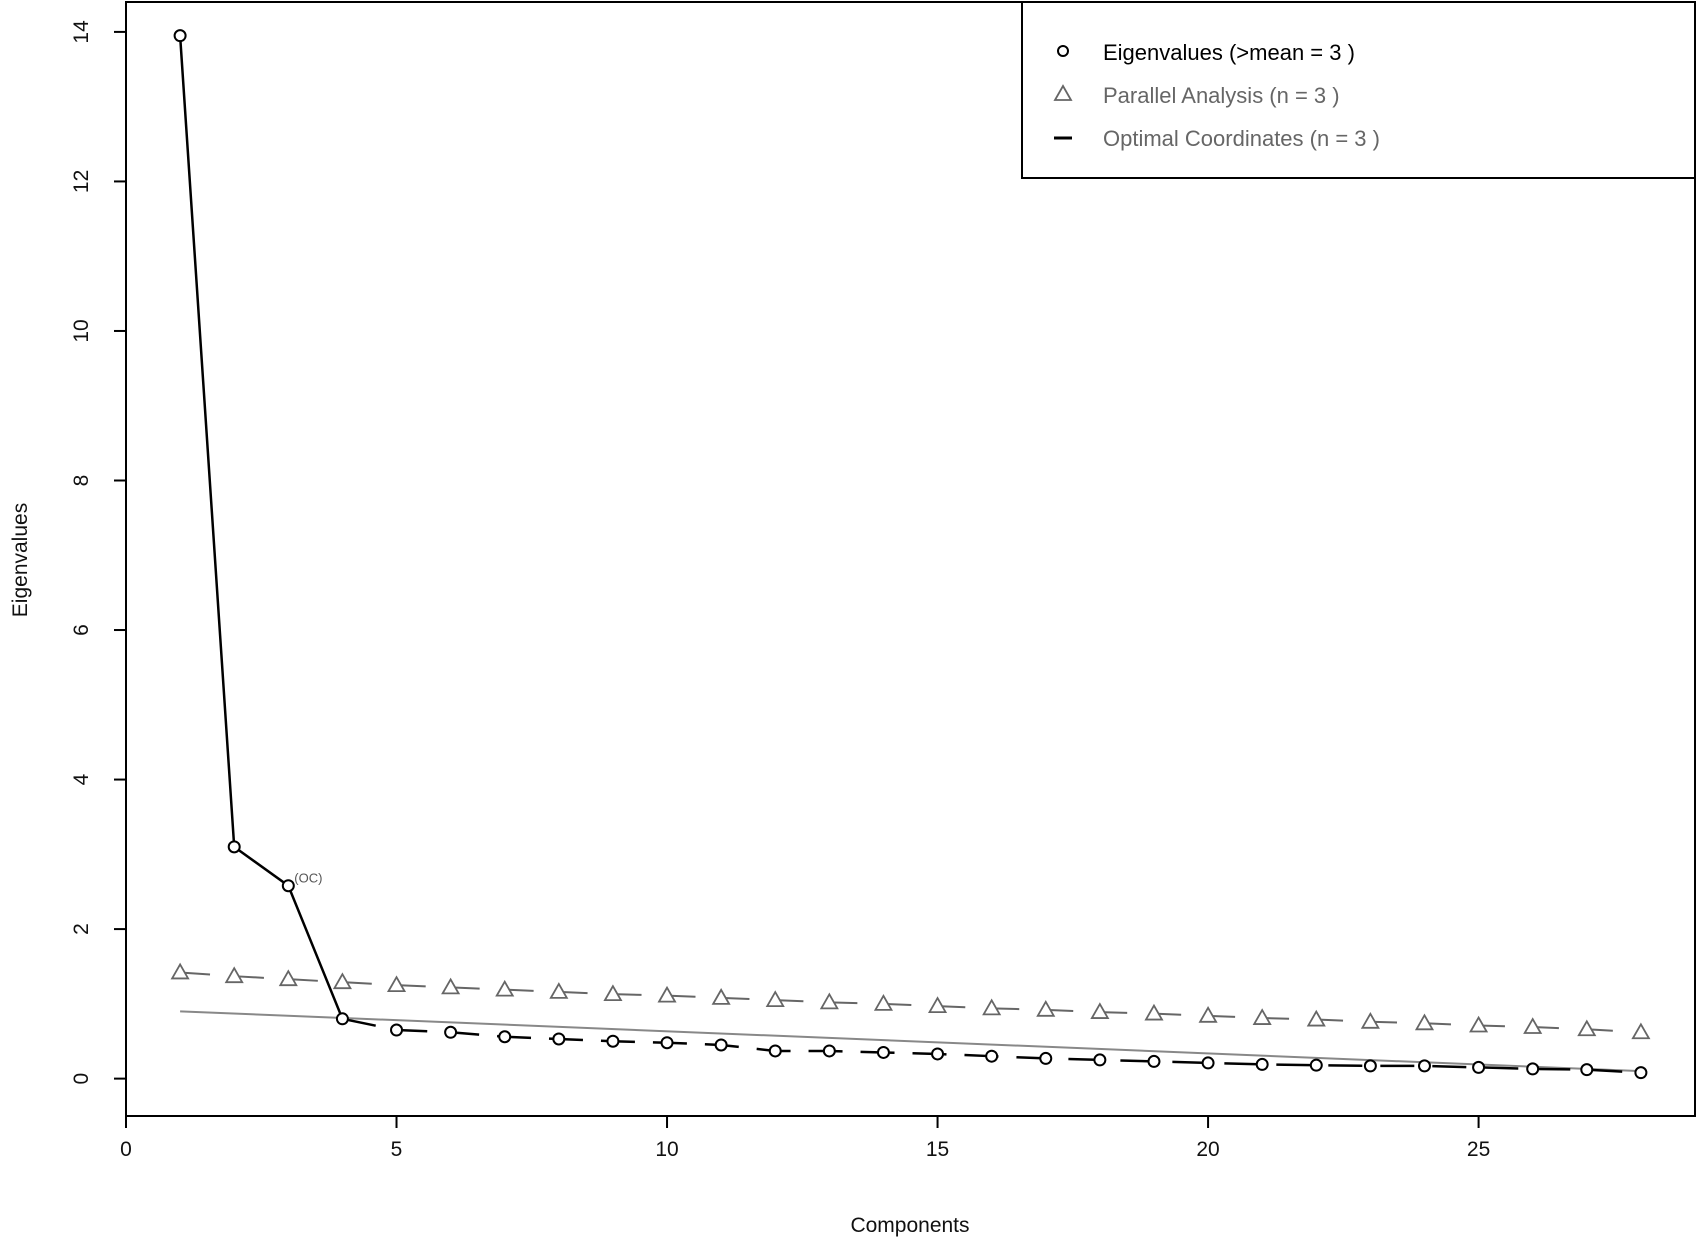 This screenshot has height=1239, width=1700. What do you see at coordinates (1229, 52) in the screenshot?
I see `legend-label: Eigenvalues (>mean = 3 )` at bounding box center [1229, 52].